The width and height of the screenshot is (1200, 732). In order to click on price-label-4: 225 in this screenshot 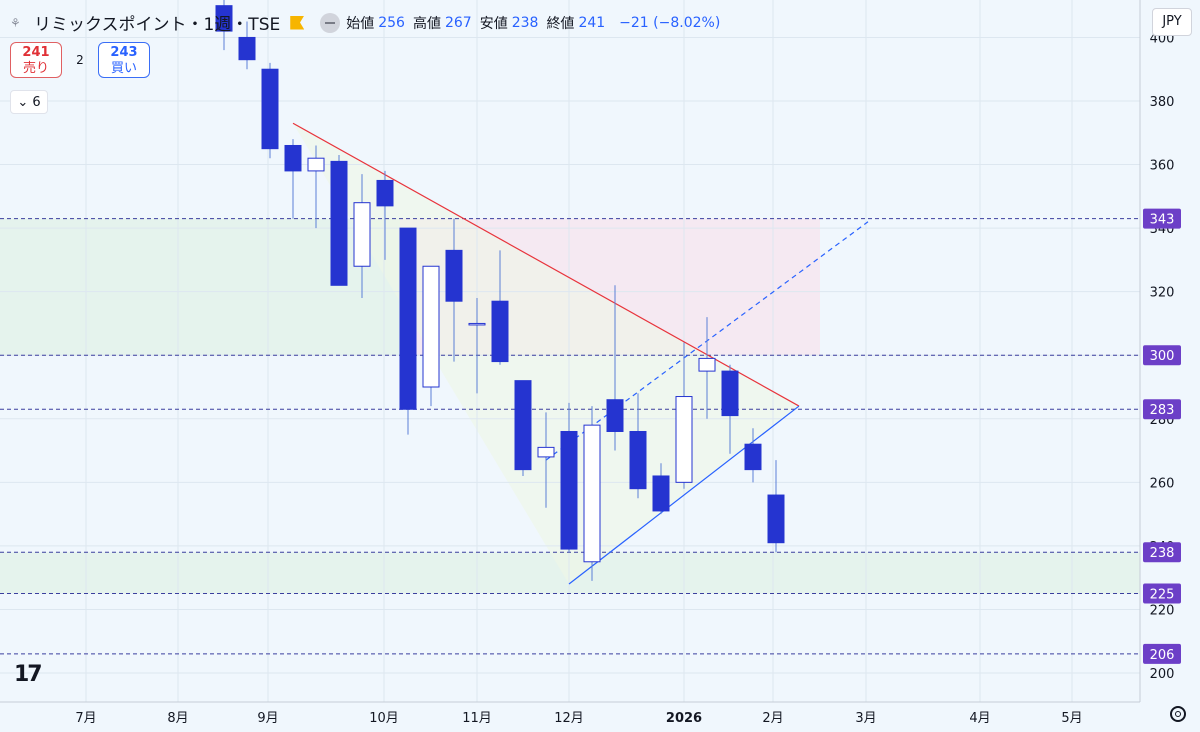, I will do `click(1162, 593)`.